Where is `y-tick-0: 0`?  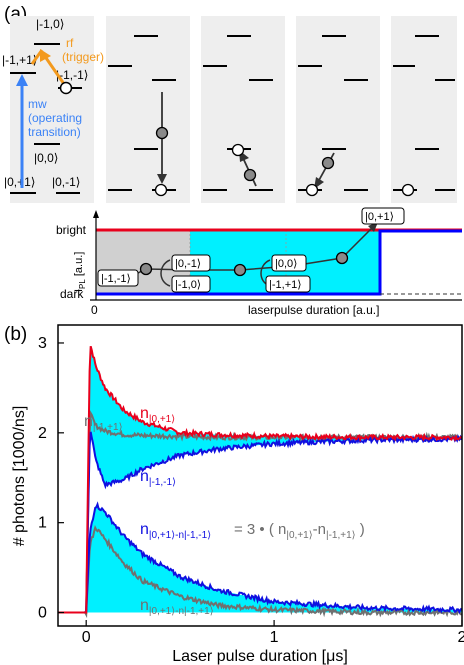
y-tick-0: 0 is located at coordinates (42, 613).